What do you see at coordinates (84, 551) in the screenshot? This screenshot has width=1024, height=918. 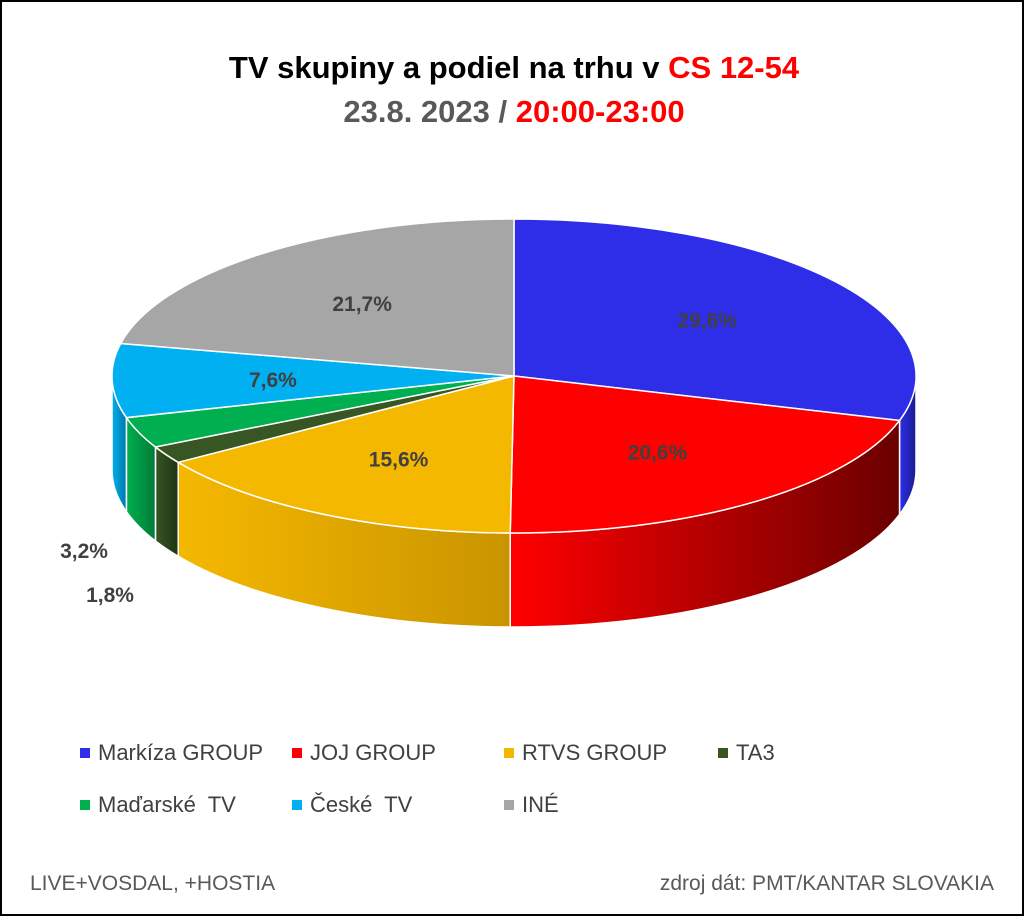 I see `data-label-5: 3,2%` at bounding box center [84, 551].